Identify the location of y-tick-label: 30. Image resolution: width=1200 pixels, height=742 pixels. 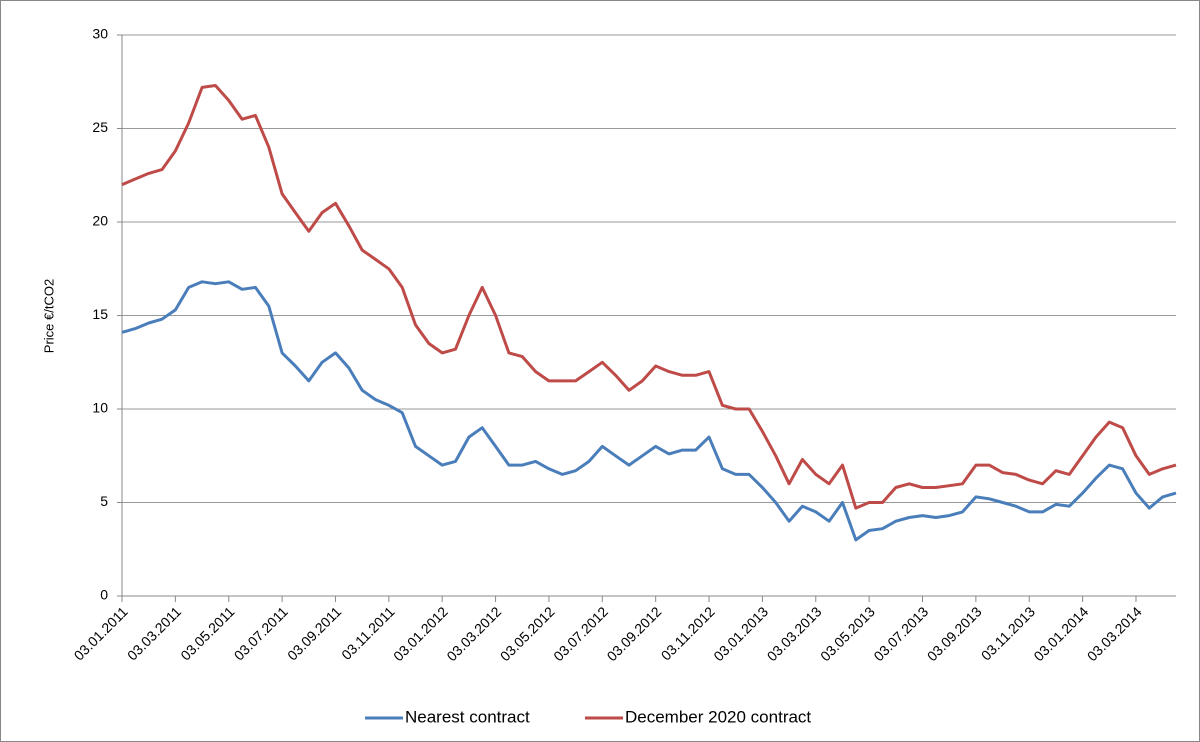
(100, 34).